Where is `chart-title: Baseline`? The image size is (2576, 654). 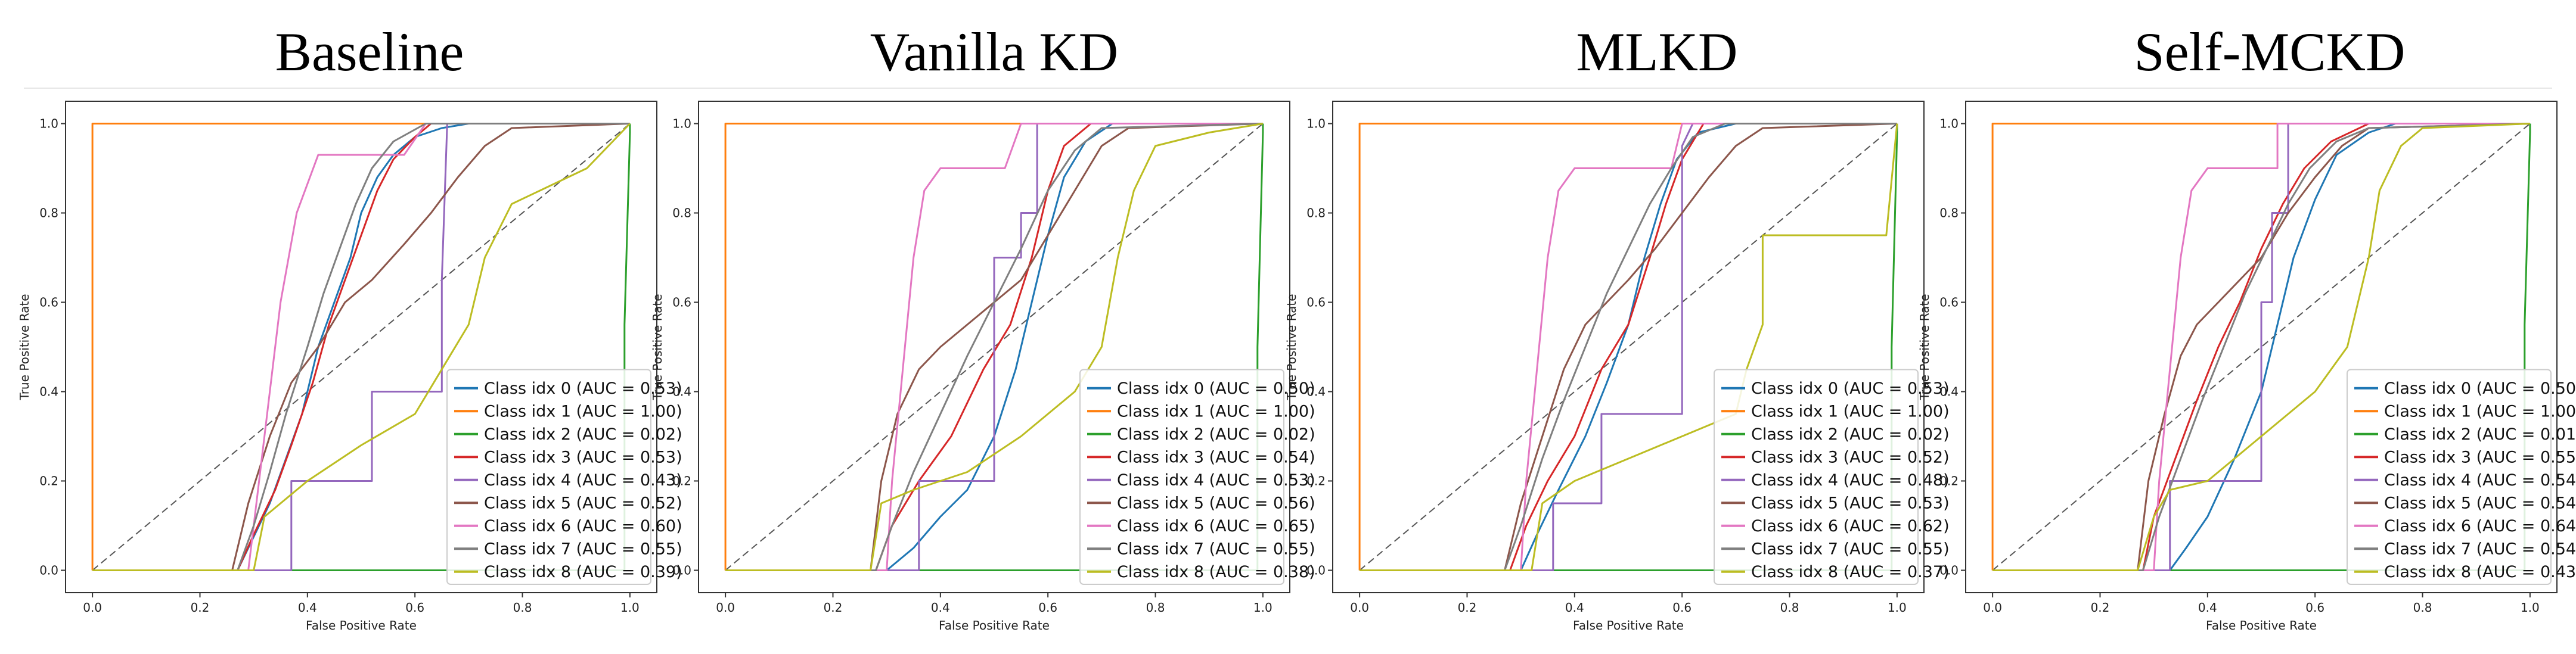 chart-title: Baseline is located at coordinates (370, 51).